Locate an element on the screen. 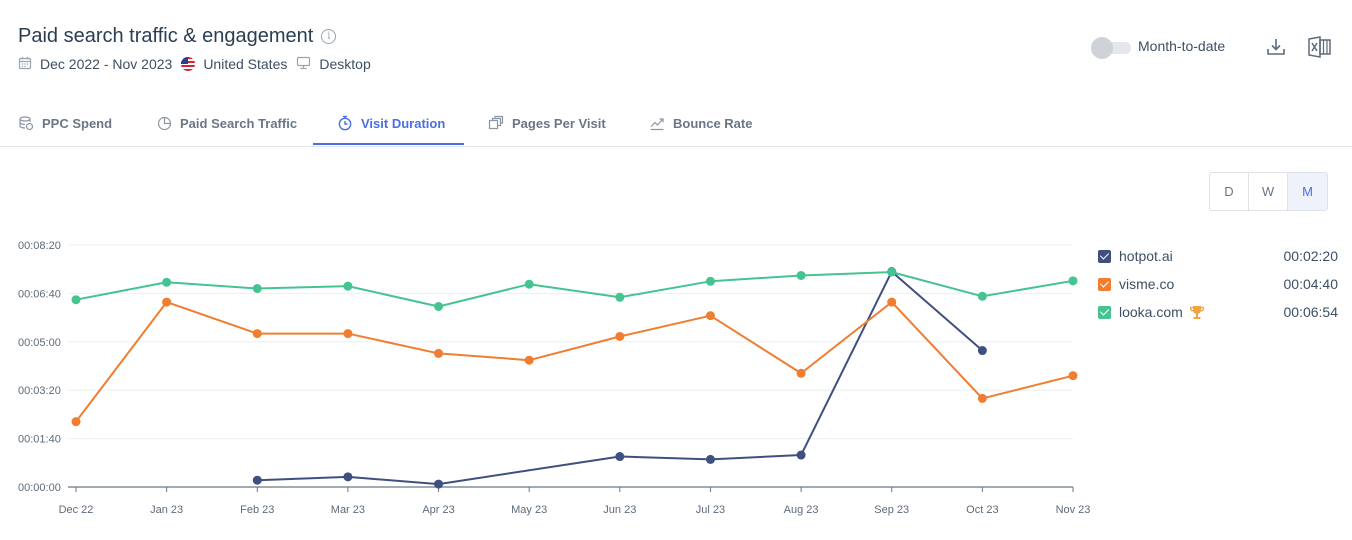 This screenshot has width=1352, height=540. granularity-weekly-button: W is located at coordinates (1268, 191).